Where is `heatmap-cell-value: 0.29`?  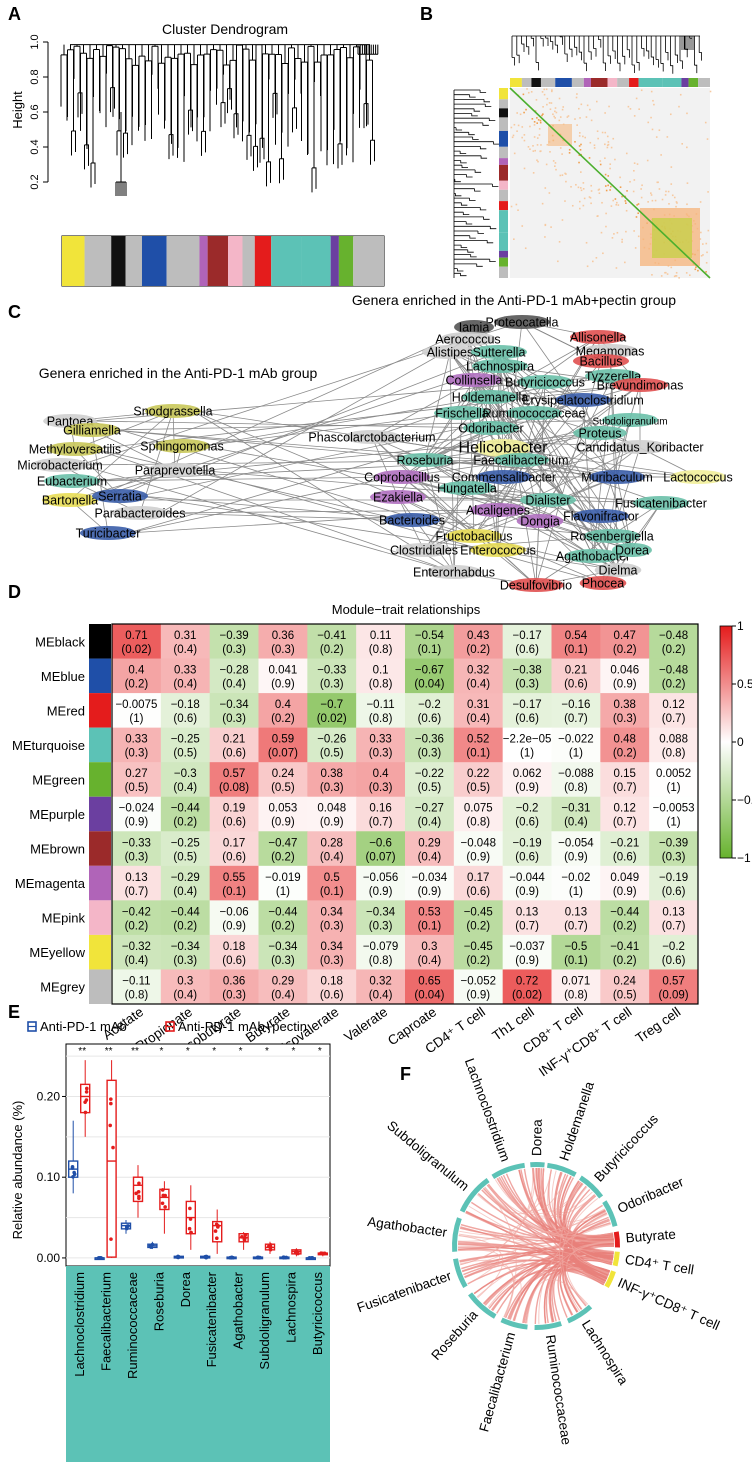
heatmap-cell-value: 0.29 is located at coordinates (283, 981).